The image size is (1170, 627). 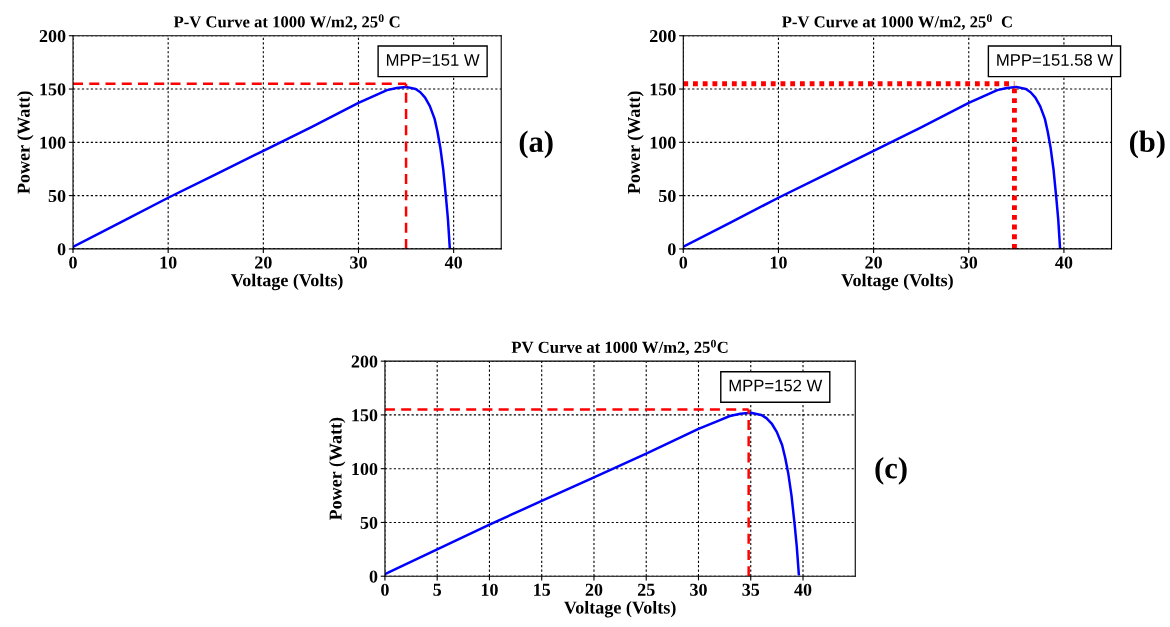 What do you see at coordinates (1147, 144) in the screenshot?
I see `text: (b)` at bounding box center [1147, 144].